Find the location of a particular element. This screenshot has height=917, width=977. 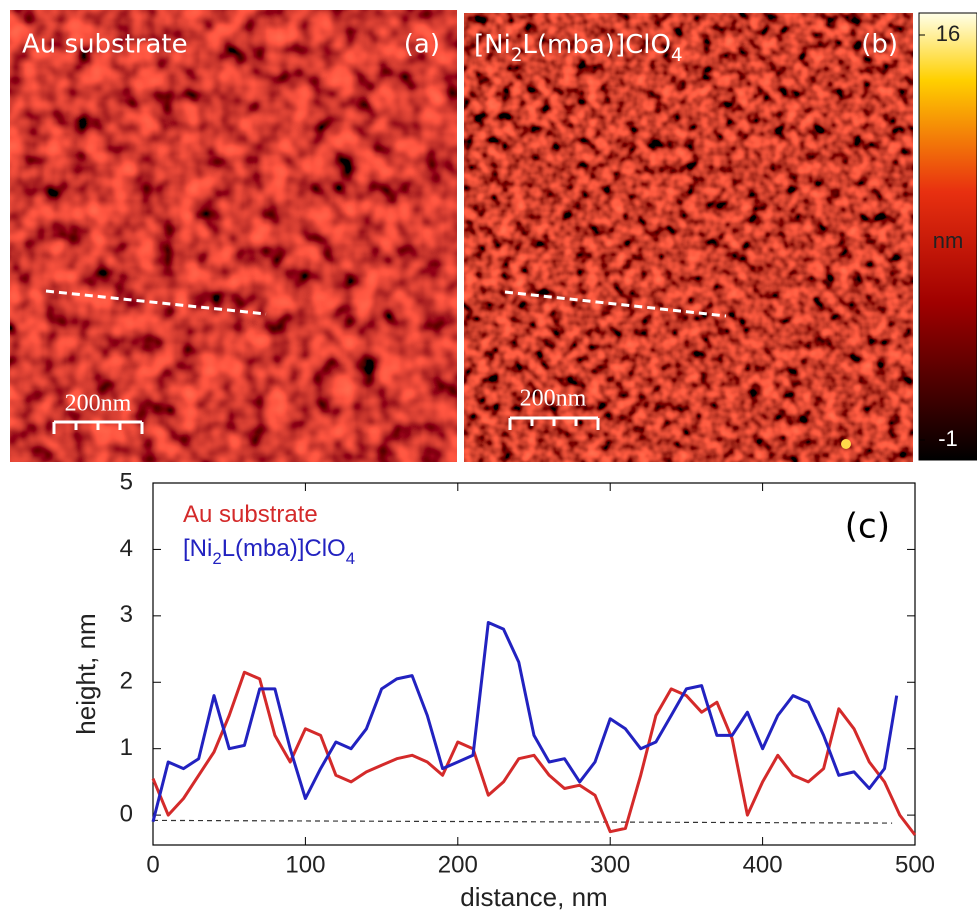

panel-tag: (c) is located at coordinates (867, 527).